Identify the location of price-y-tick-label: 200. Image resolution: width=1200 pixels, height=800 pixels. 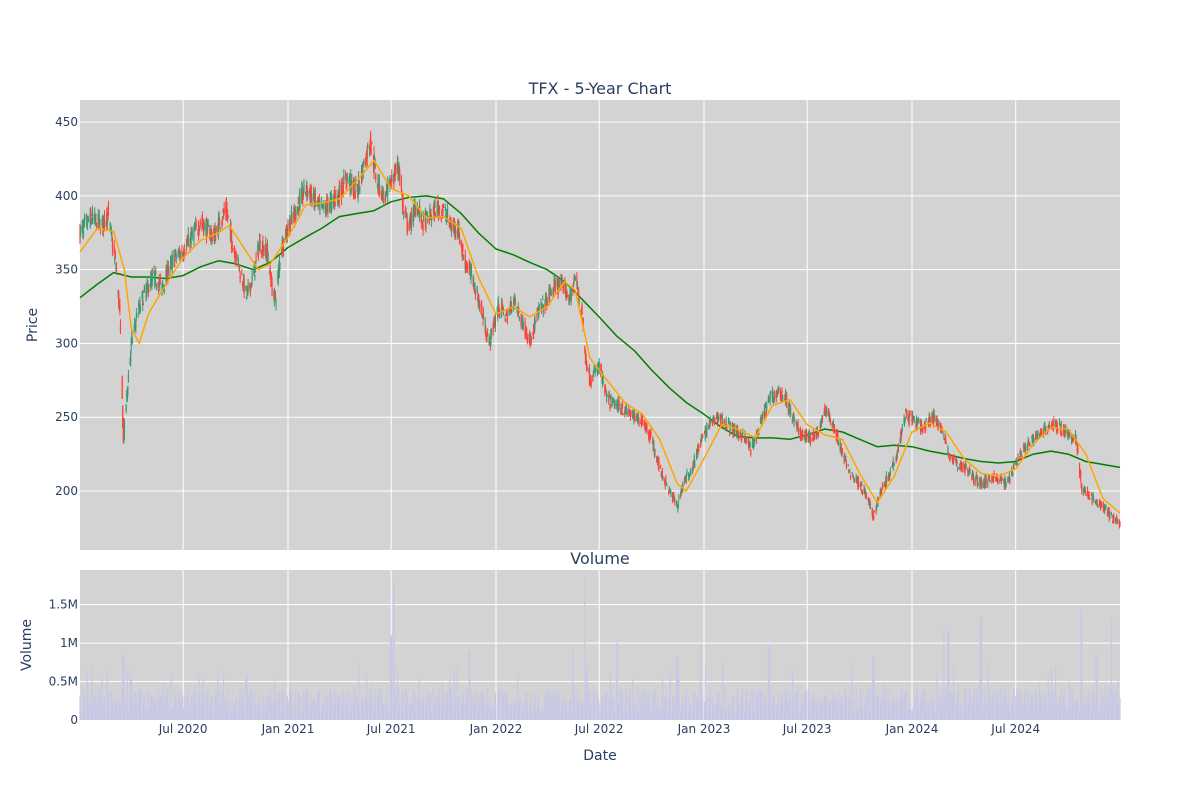
(66, 491).